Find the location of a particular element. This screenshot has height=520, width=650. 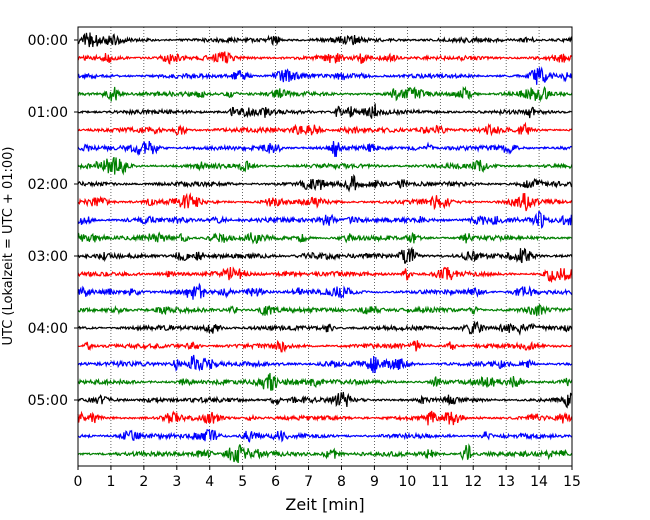

x-tick-label: 14 is located at coordinates (539, 482).